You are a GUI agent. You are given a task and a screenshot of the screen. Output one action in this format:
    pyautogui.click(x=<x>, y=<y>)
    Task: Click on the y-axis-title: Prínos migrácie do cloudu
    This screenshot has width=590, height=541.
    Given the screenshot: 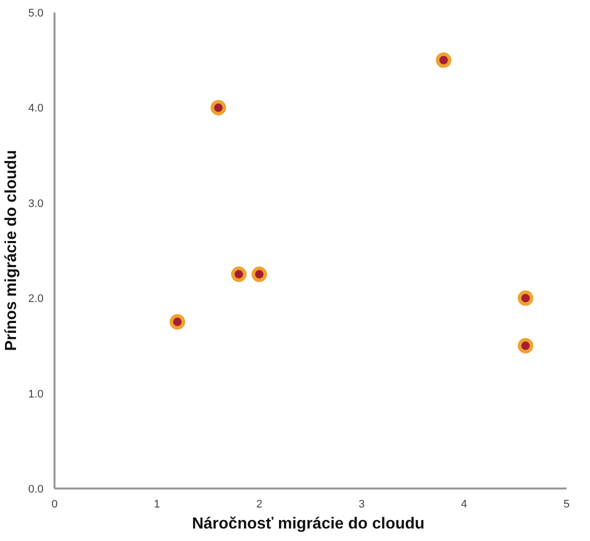 What is the action you would take?
    pyautogui.click(x=11, y=250)
    